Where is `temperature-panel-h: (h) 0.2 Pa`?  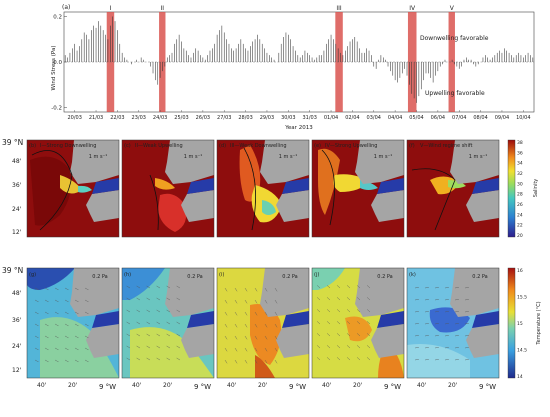
temperature-panel-h: (h) 0.2 Pa is located at coordinates (168, 323).